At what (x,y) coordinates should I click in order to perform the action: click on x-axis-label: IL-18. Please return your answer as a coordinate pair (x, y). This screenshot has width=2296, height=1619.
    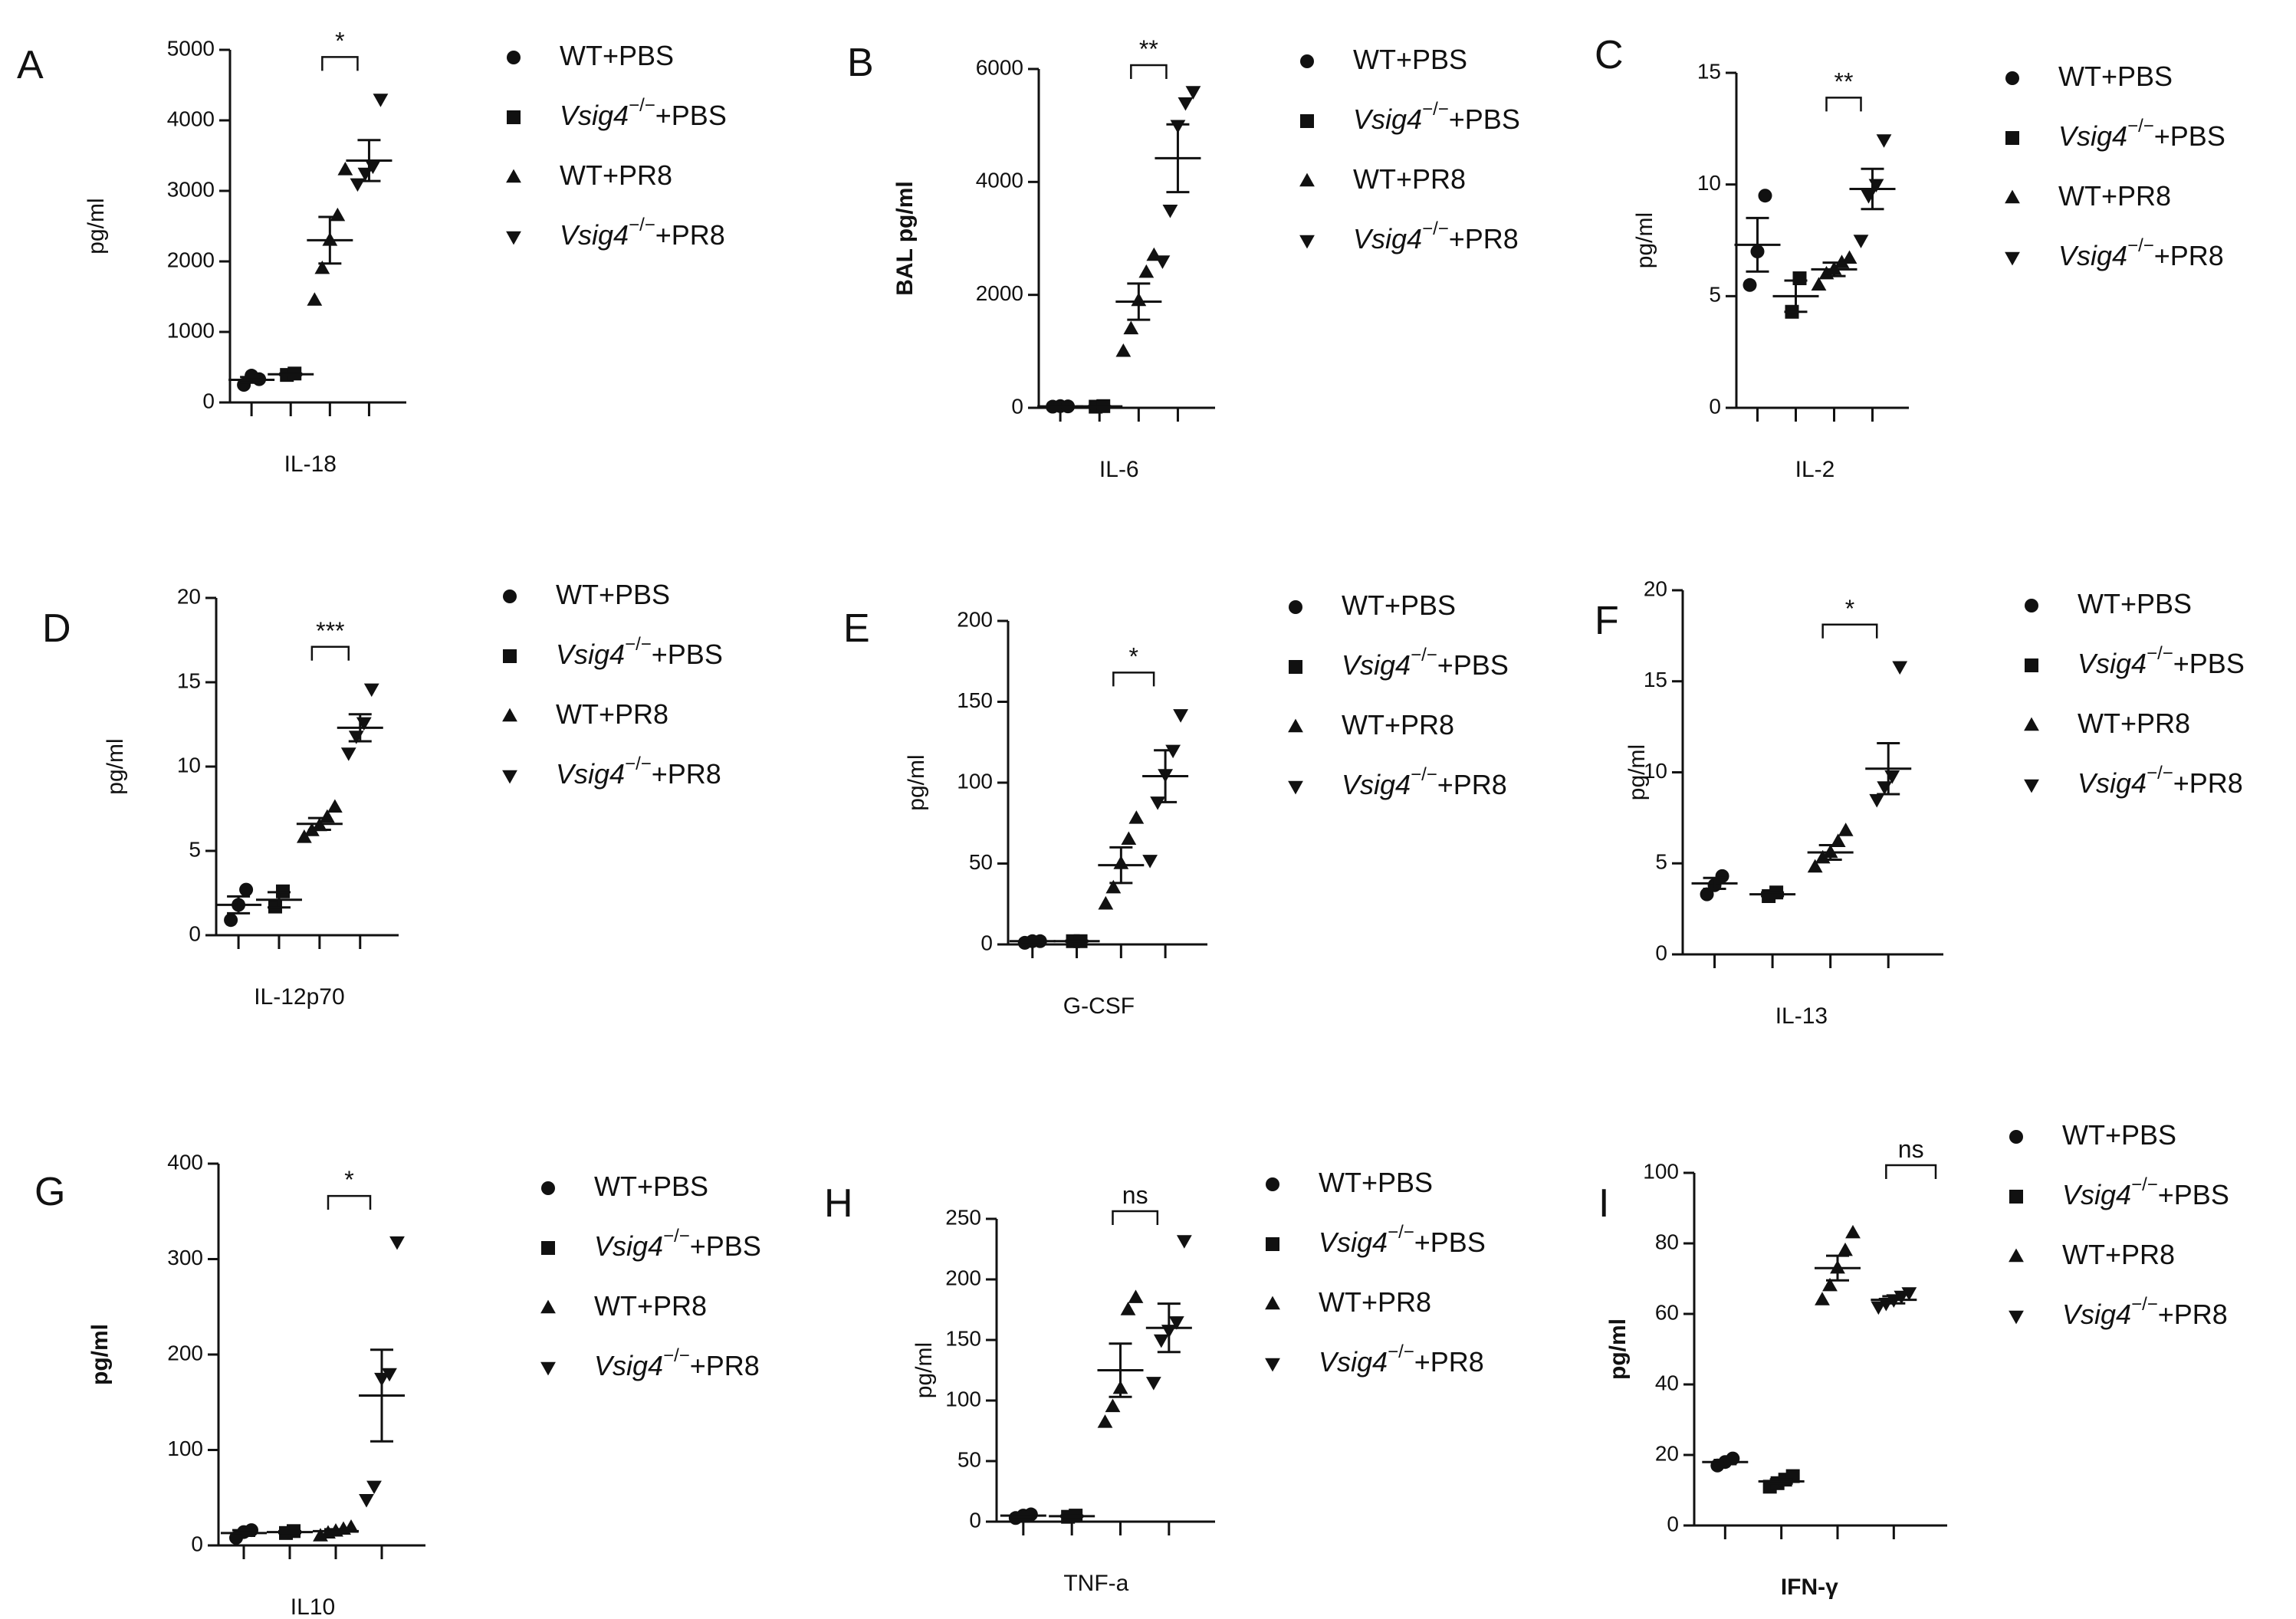
    Looking at the image, I should click on (310, 464).